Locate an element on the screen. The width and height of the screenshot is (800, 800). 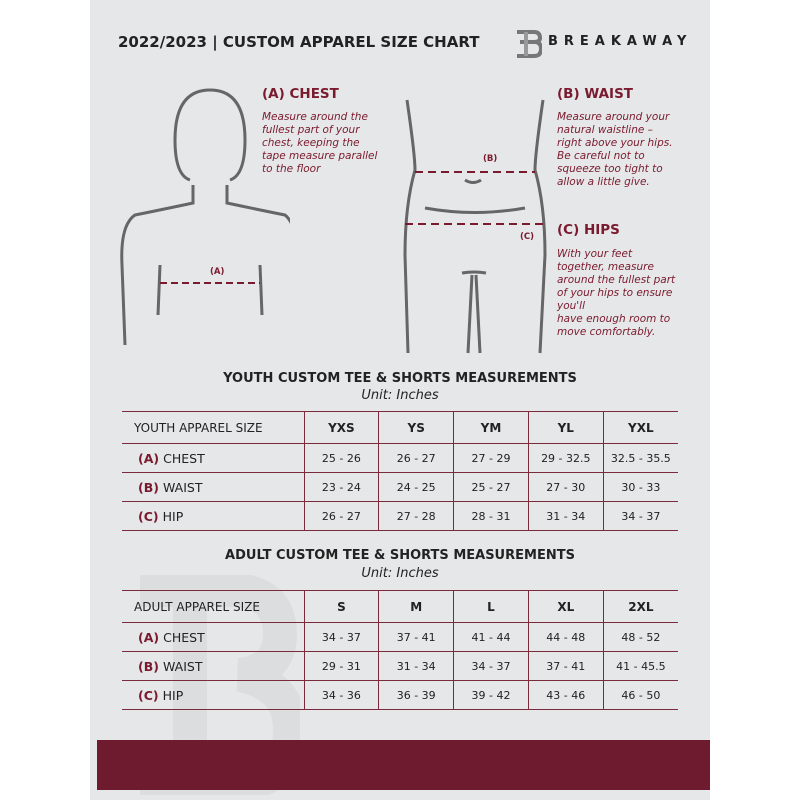
hips-marker-label: (C) is located at coordinates (527, 237).